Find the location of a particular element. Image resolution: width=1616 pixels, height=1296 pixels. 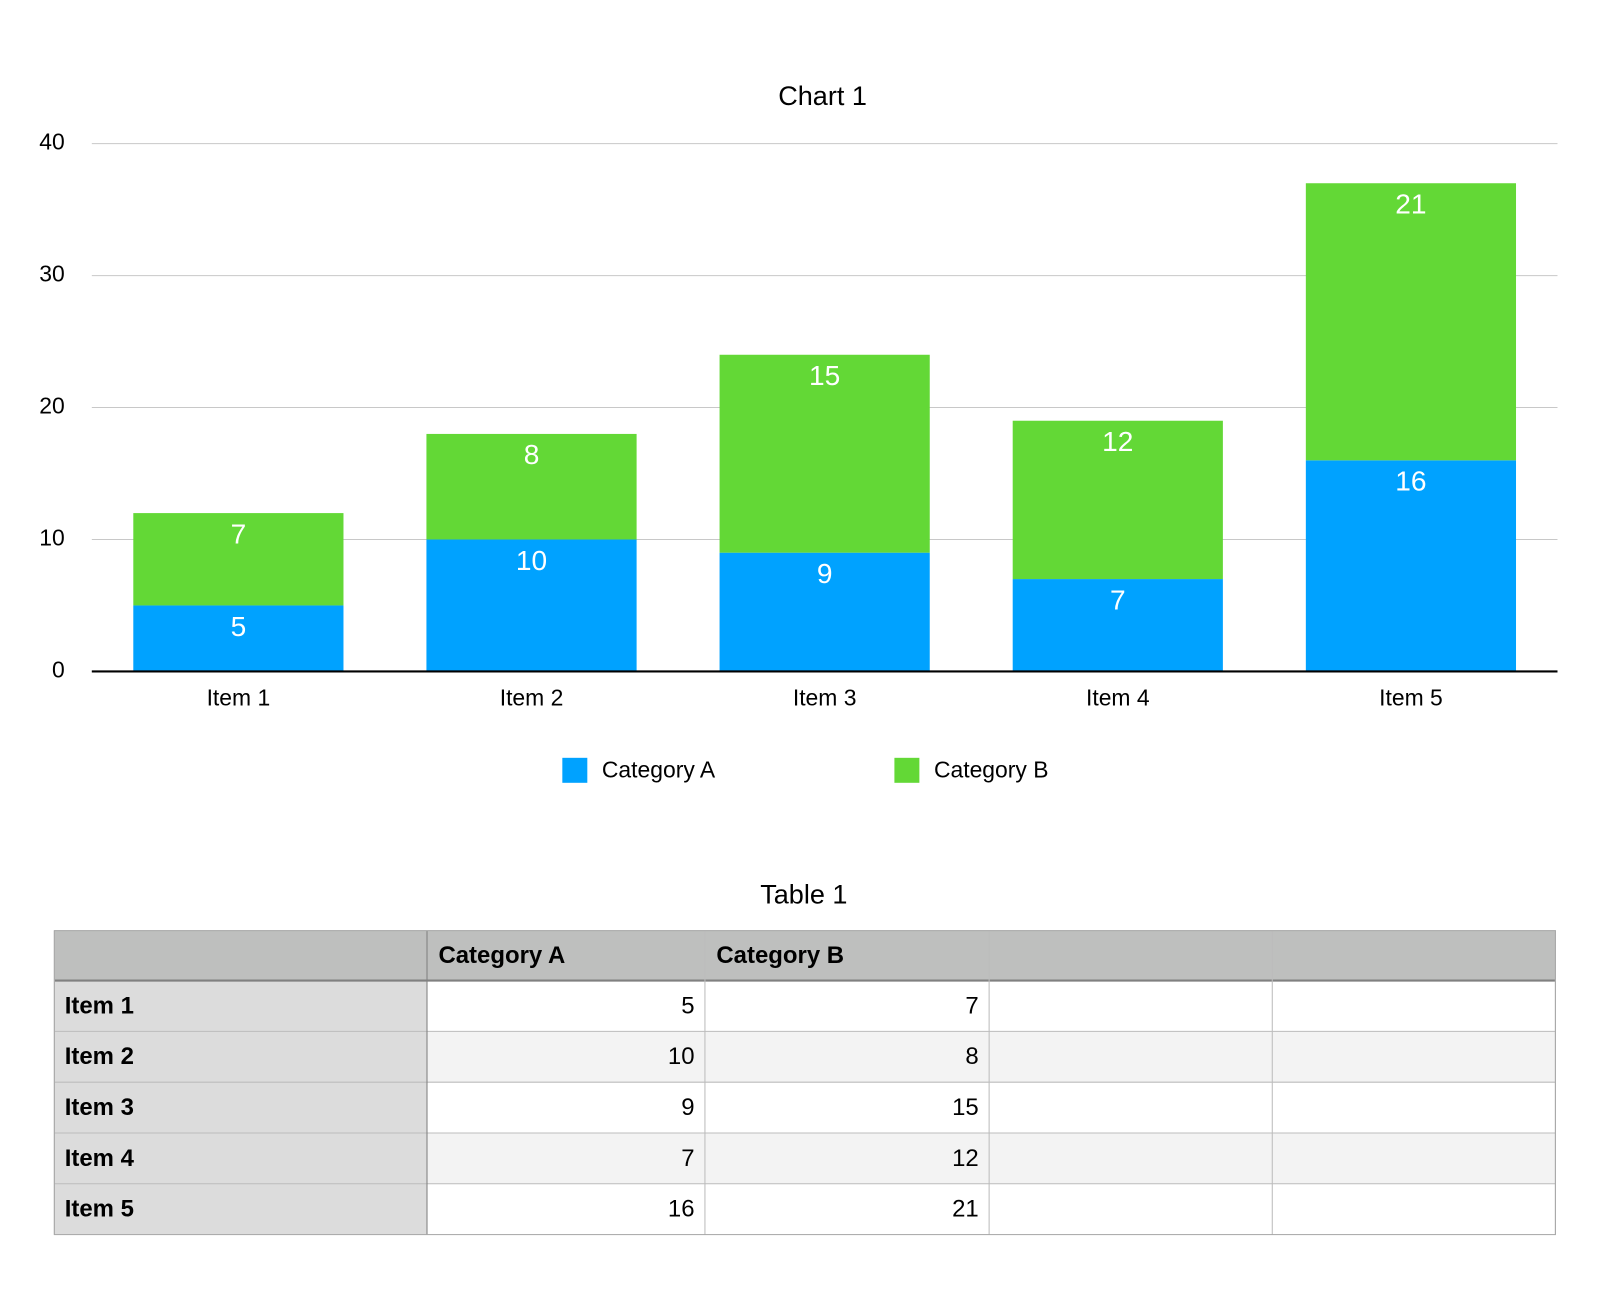

table-cell: 8 is located at coordinates (971, 1056).